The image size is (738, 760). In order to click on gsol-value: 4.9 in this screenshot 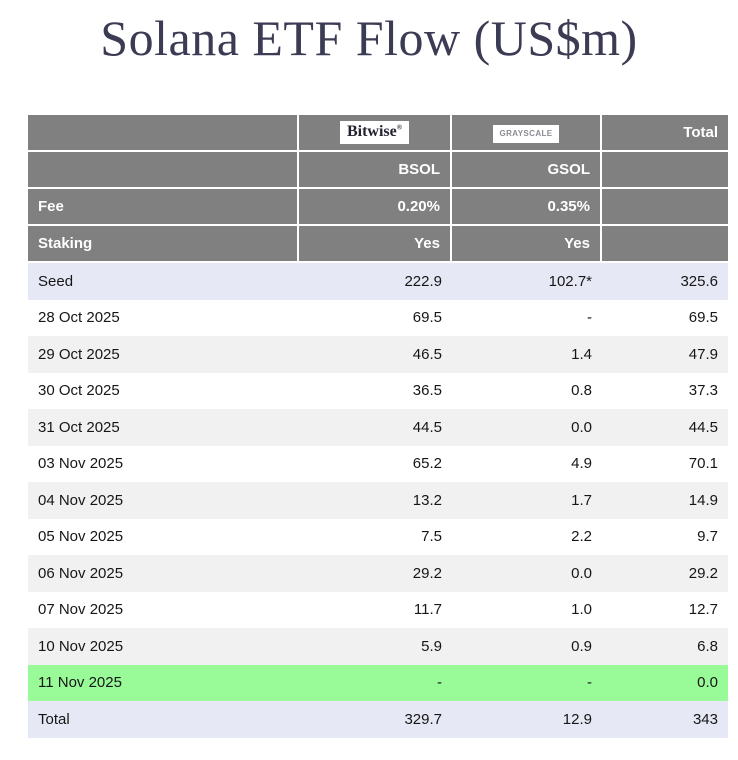, I will do `click(527, 463)`.